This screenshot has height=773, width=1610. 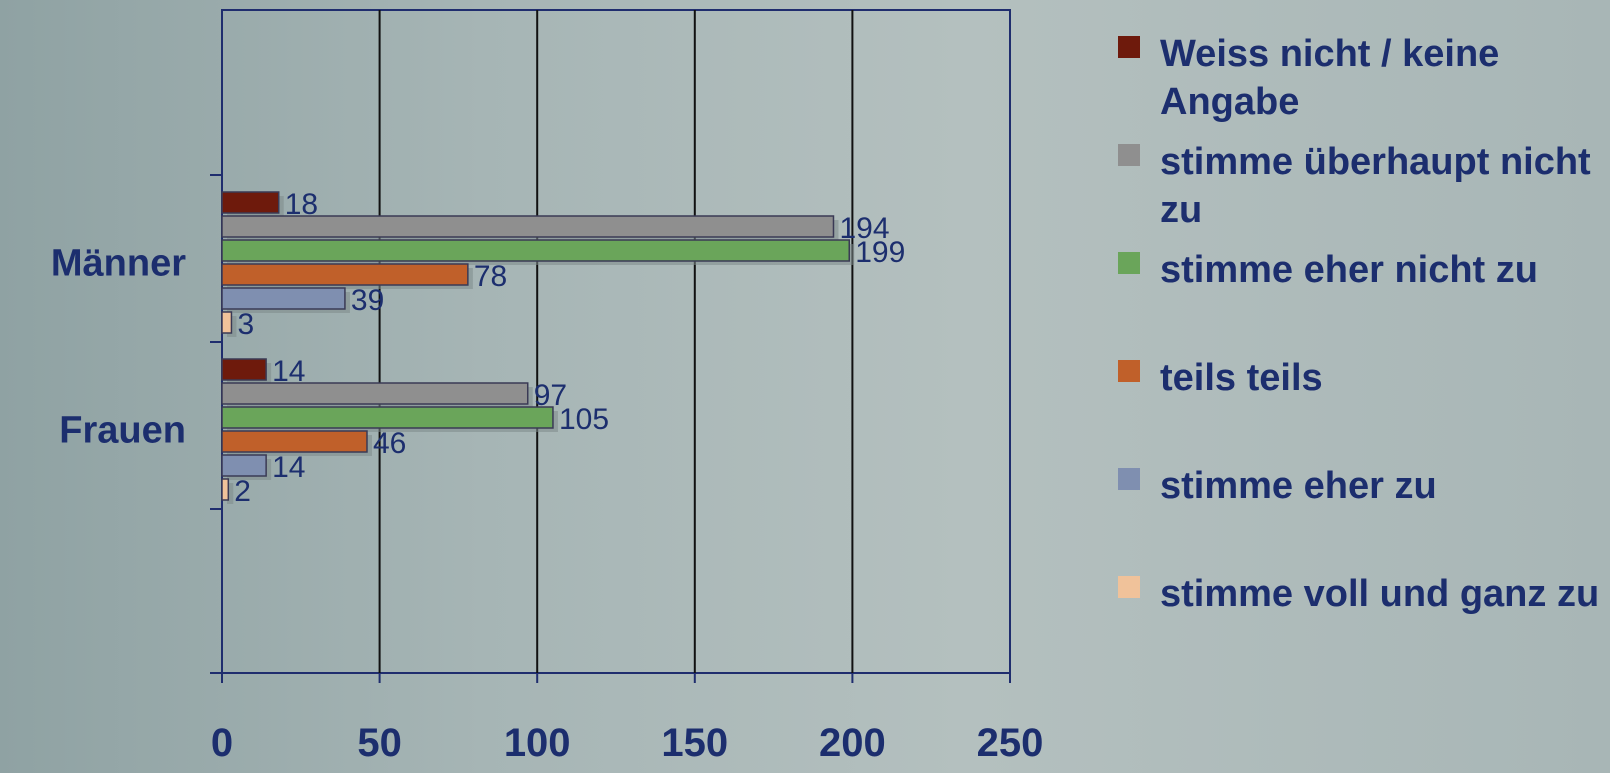 What do you see at coordinates (222, 743) in the screenshot?
I see `x-tick-label: 0` at bounding box center [222, 743].